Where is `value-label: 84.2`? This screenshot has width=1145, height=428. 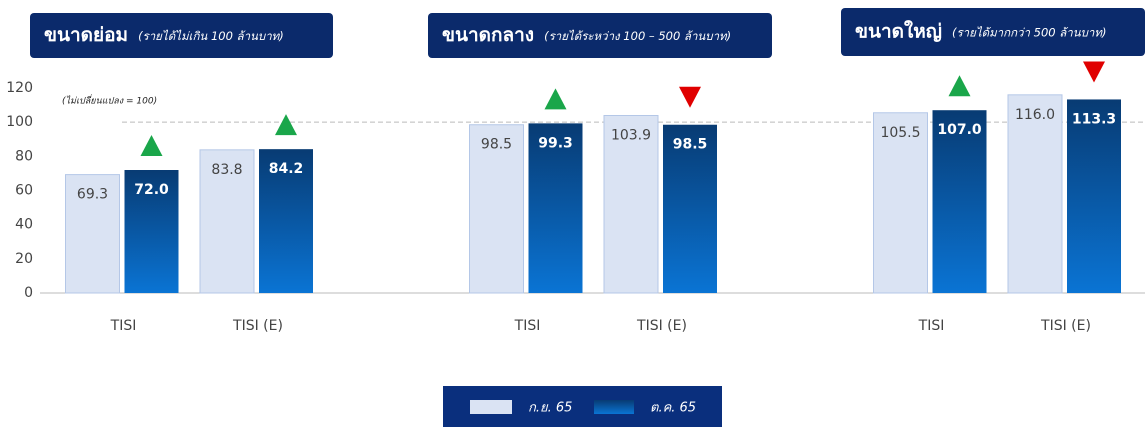 value-label: 84.2 is located at coordinates (286, 169).